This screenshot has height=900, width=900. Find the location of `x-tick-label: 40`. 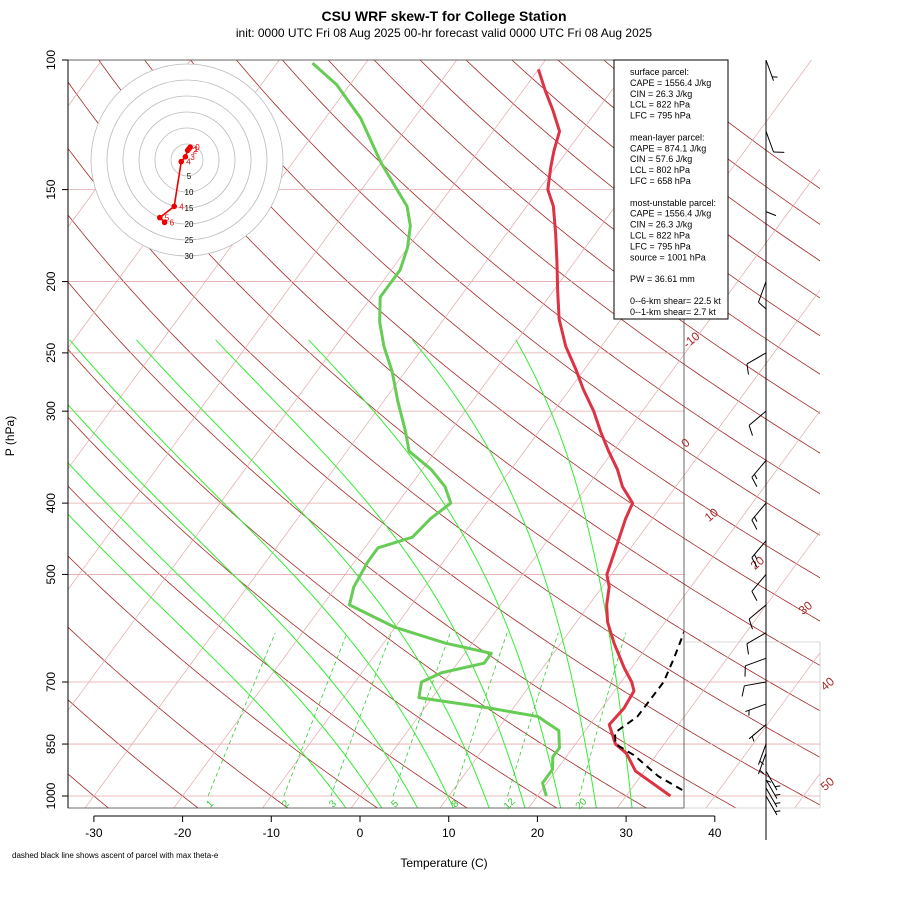

x-tick-label: 40 is located at coordinates (715, 833).